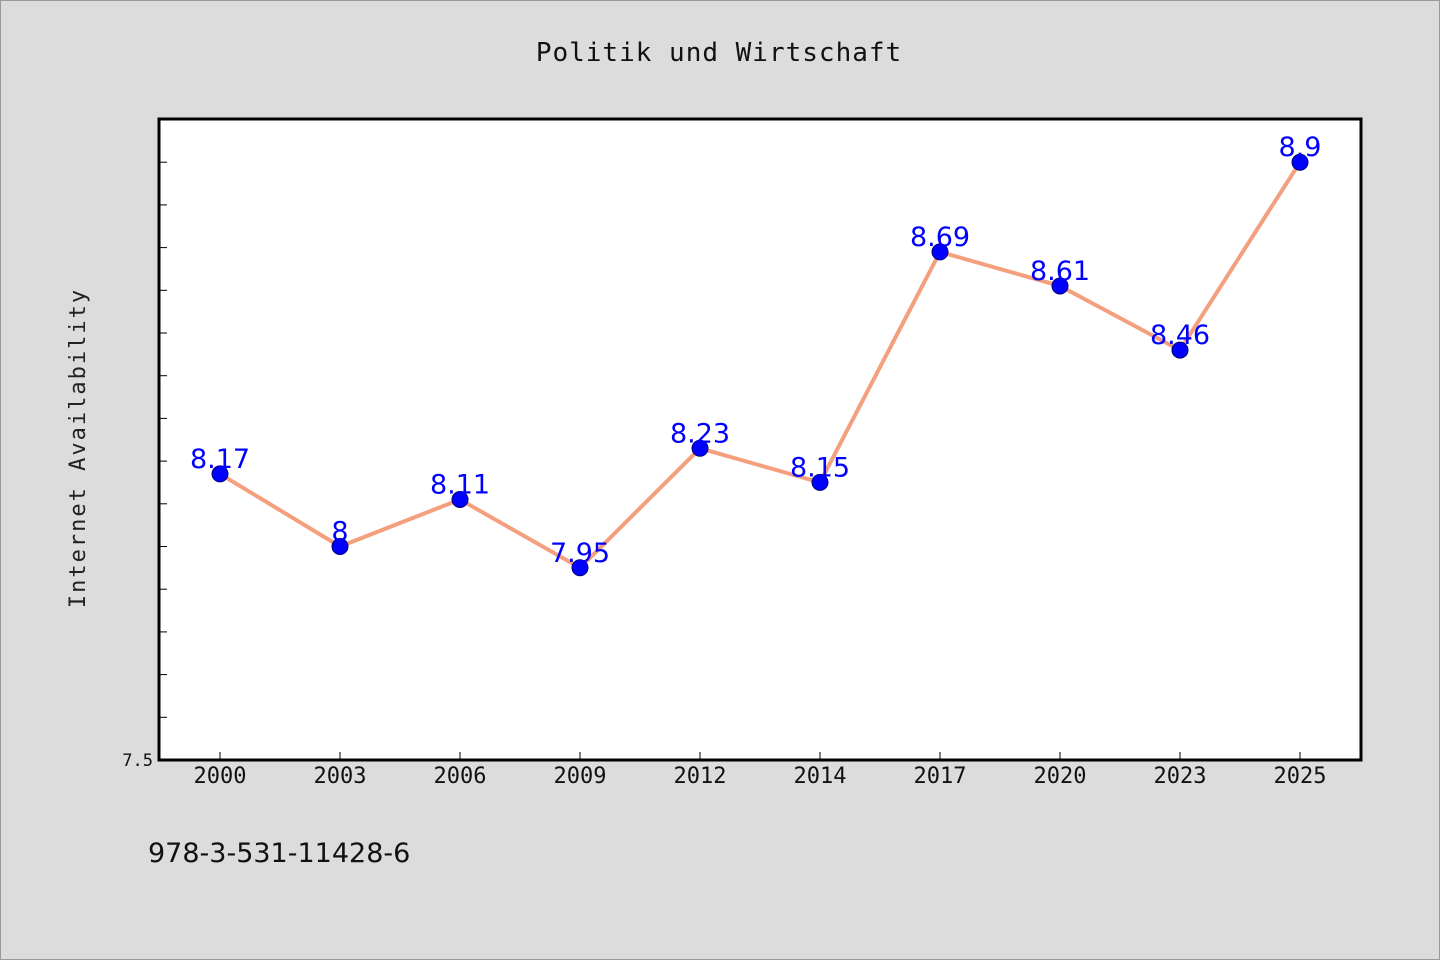 The width and height of the screenshot is (1440, 960). Describe the element at coordinates (580, 553) in the screenshot. I see `data-label: 7.95` at that location.